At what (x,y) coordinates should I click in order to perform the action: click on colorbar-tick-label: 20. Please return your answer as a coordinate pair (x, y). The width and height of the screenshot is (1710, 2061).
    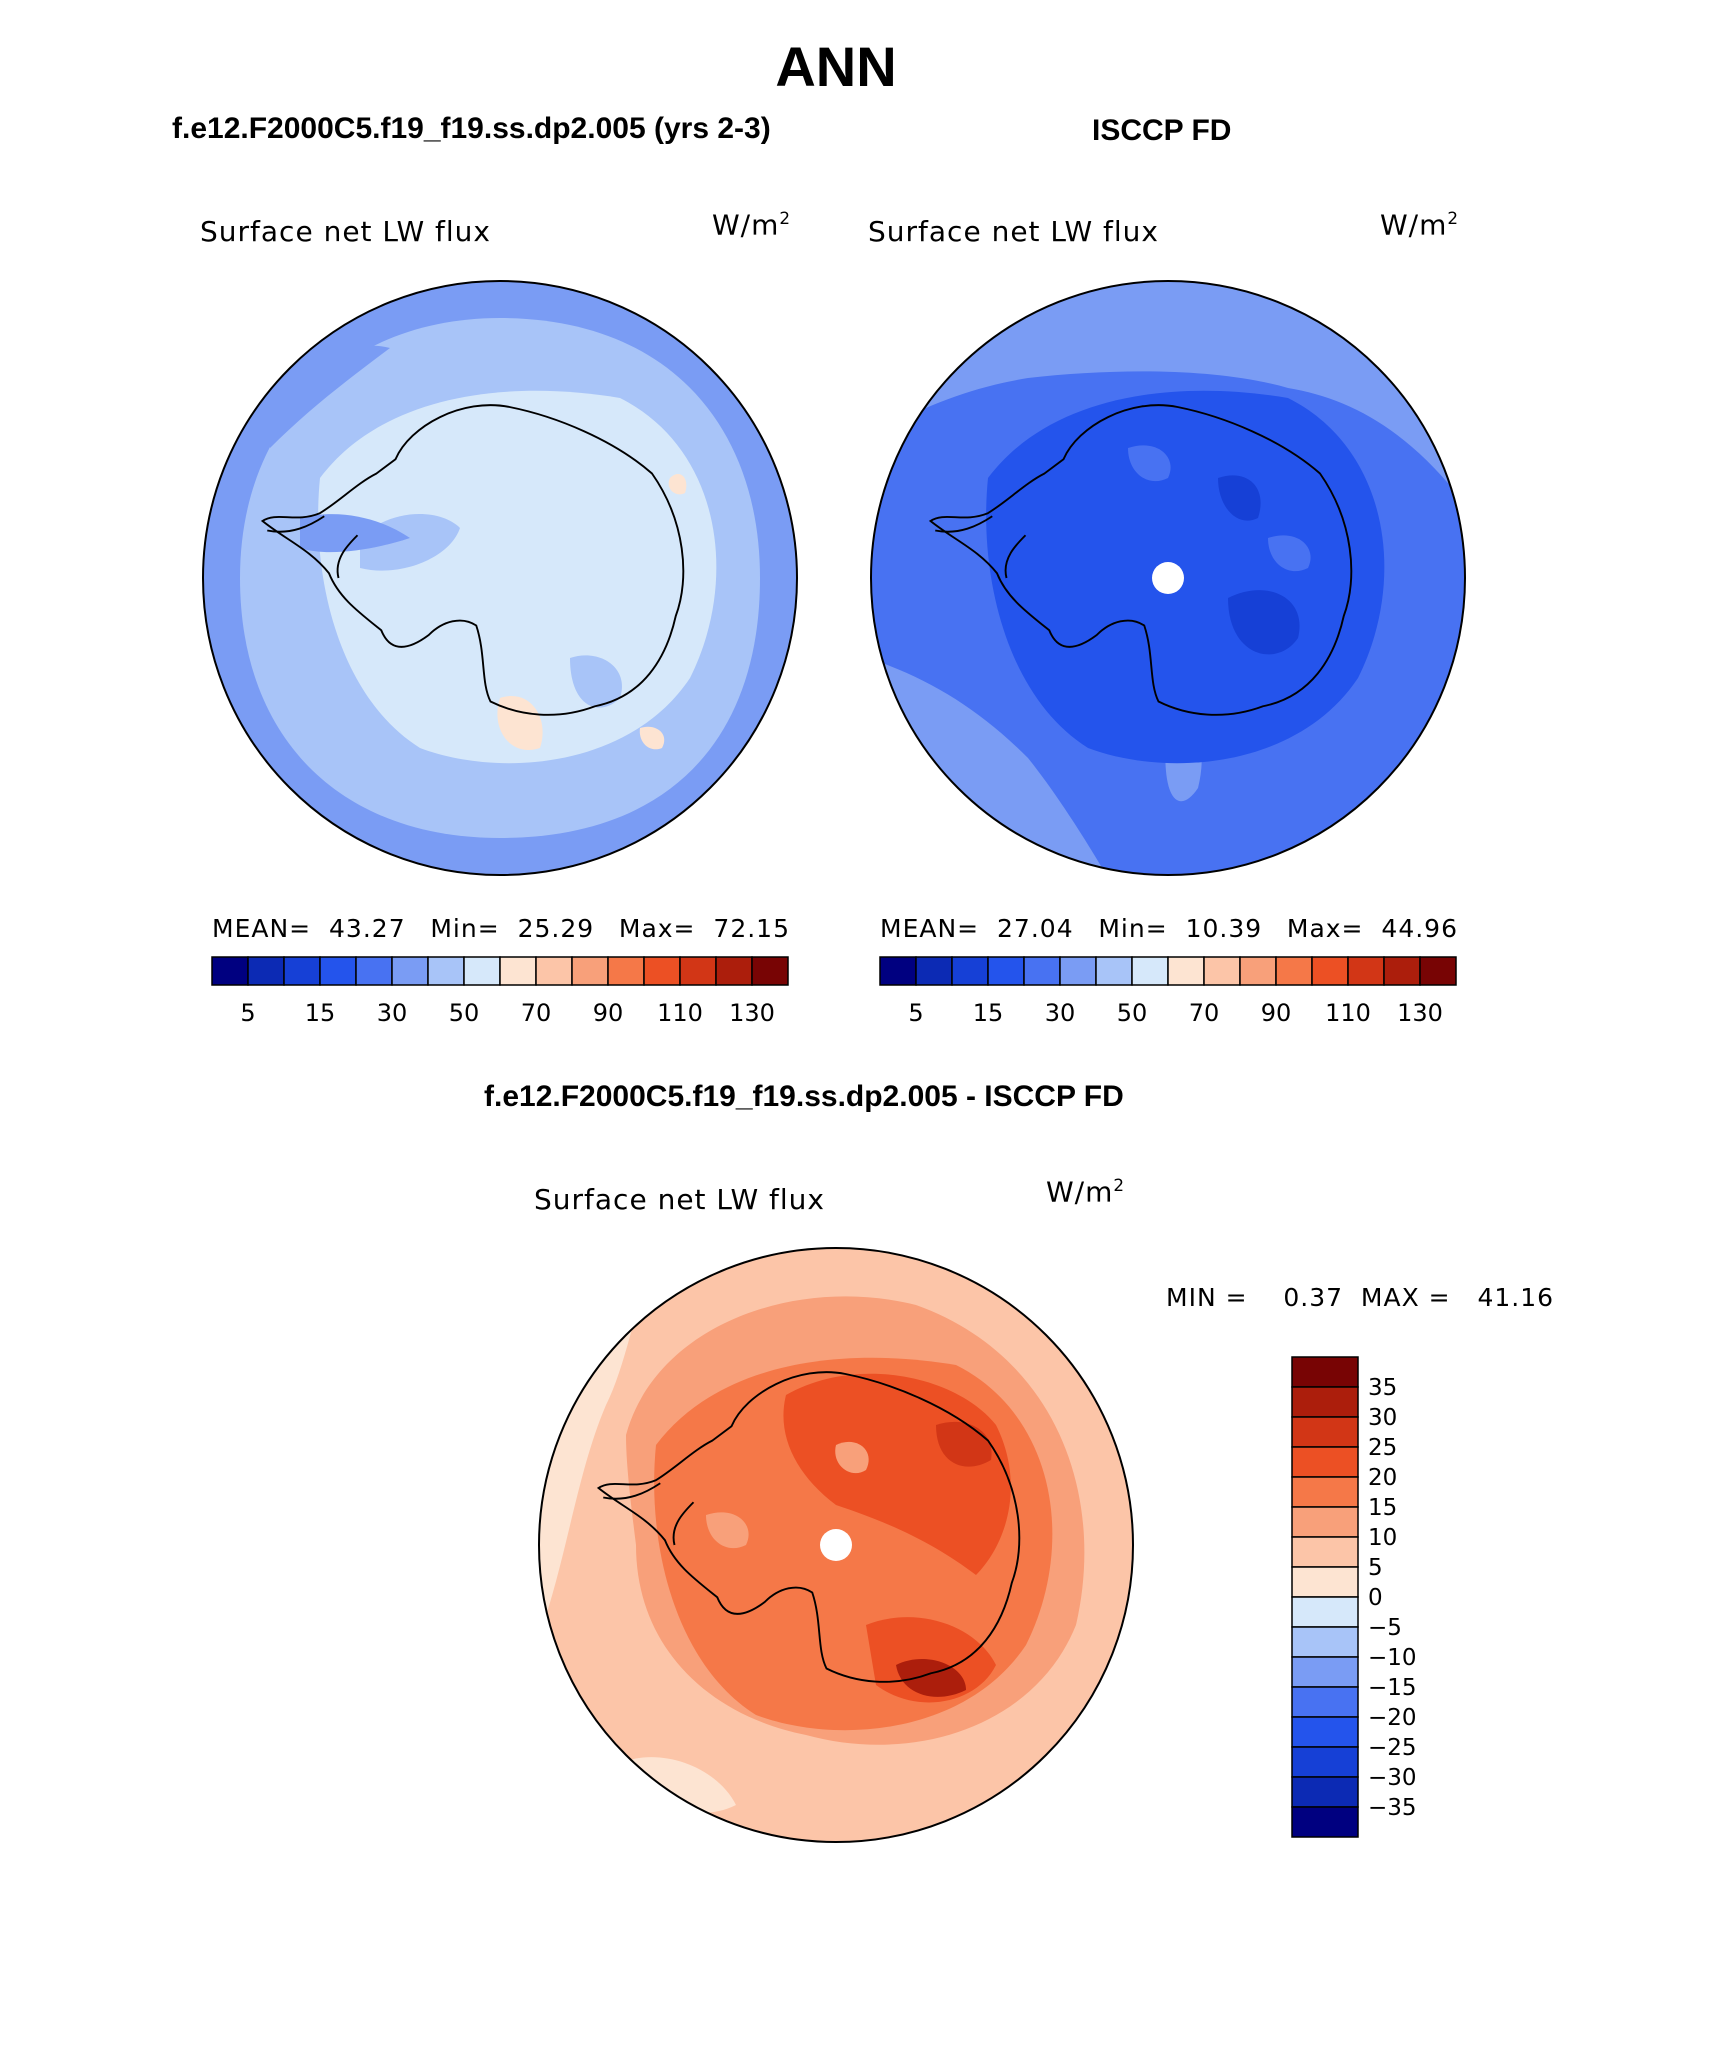
    Looking at the image, I should click on (1382, 1478).